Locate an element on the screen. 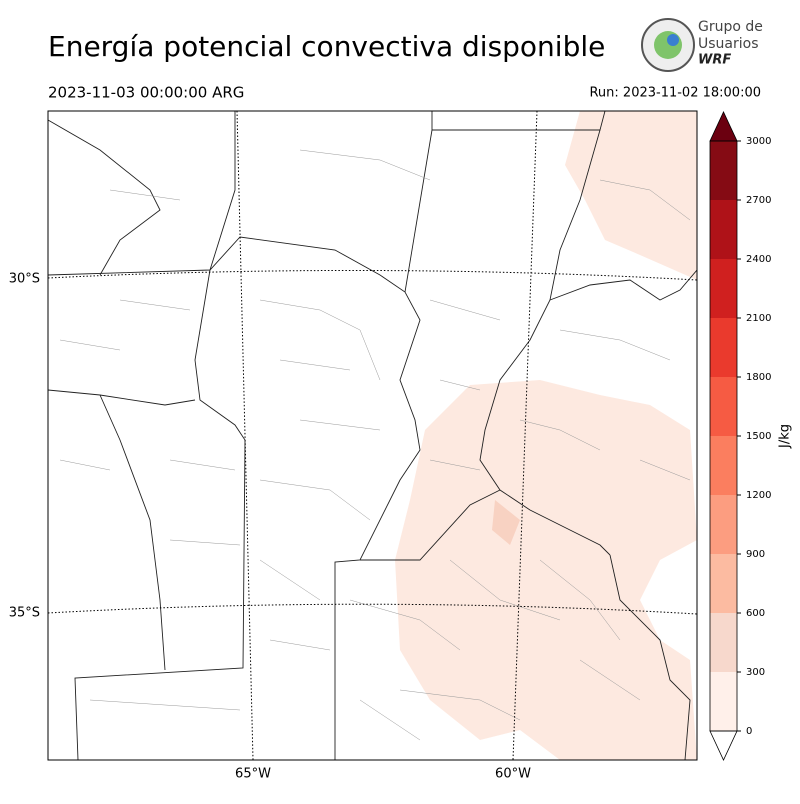  colorbar-extend-under is located at coordinates (723, 745).